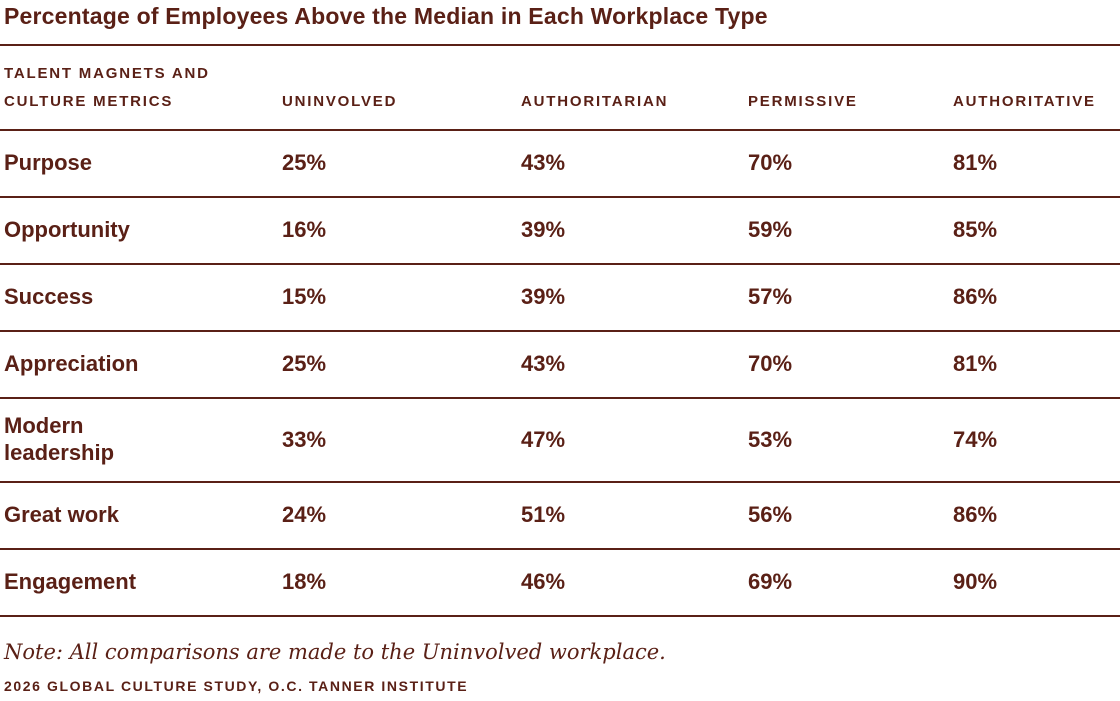 The width and height of the screenshot is (1120, 701). I want to click on cell-value: 57%, so click(850, 297).